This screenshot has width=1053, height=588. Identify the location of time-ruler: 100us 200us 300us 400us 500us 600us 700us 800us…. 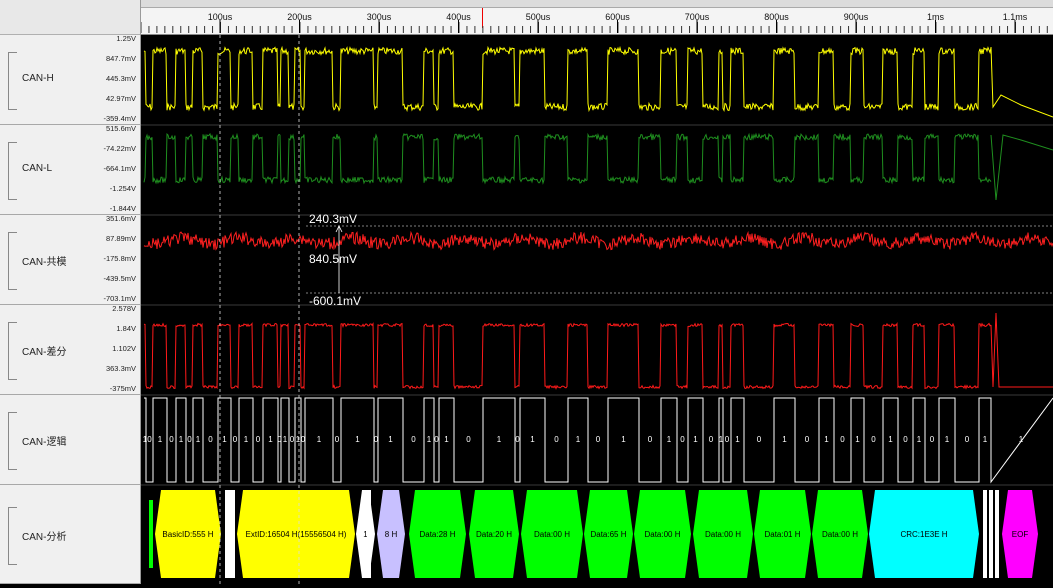
(597, 17).